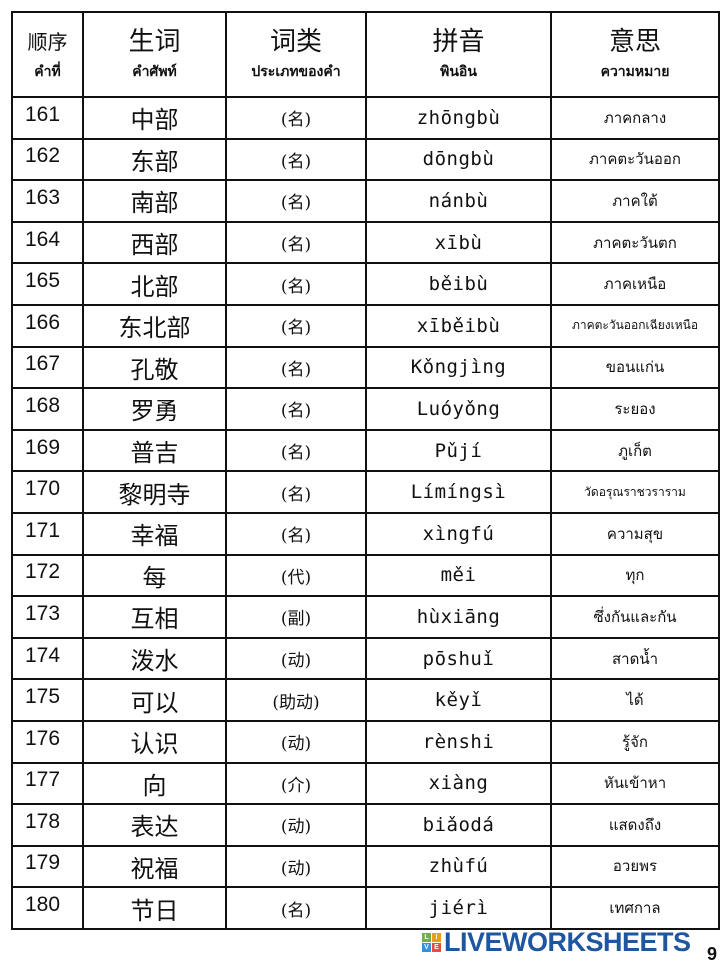  I want to click on word-cell: 南部, so click(154, 201).